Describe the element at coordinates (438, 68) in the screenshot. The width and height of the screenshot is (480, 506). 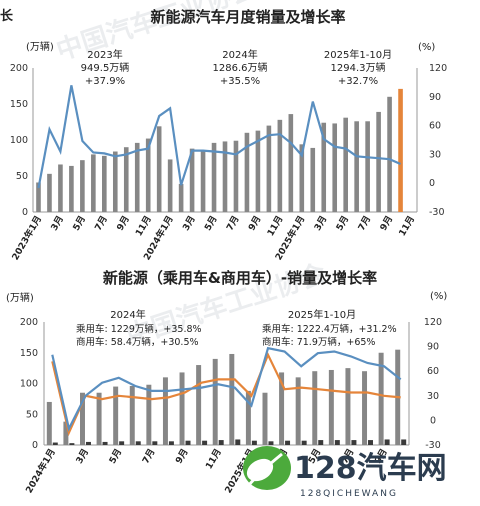
I see `chart1-ytick-right: 120` at that location.